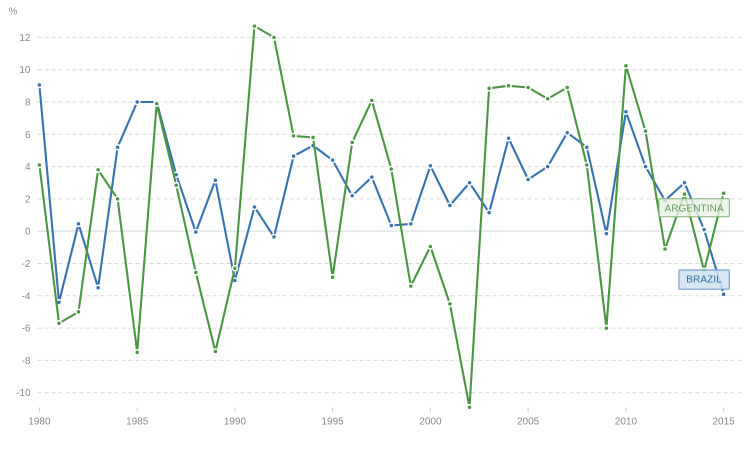 The width and height of the screenshot is (750, 450). I want to click on svg-text: 2, so click(28, 199).